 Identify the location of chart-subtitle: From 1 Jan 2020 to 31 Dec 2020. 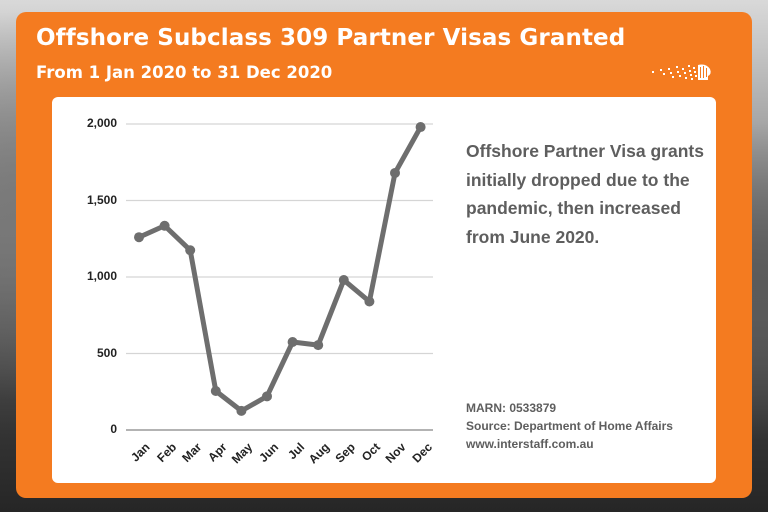
(184, 72).